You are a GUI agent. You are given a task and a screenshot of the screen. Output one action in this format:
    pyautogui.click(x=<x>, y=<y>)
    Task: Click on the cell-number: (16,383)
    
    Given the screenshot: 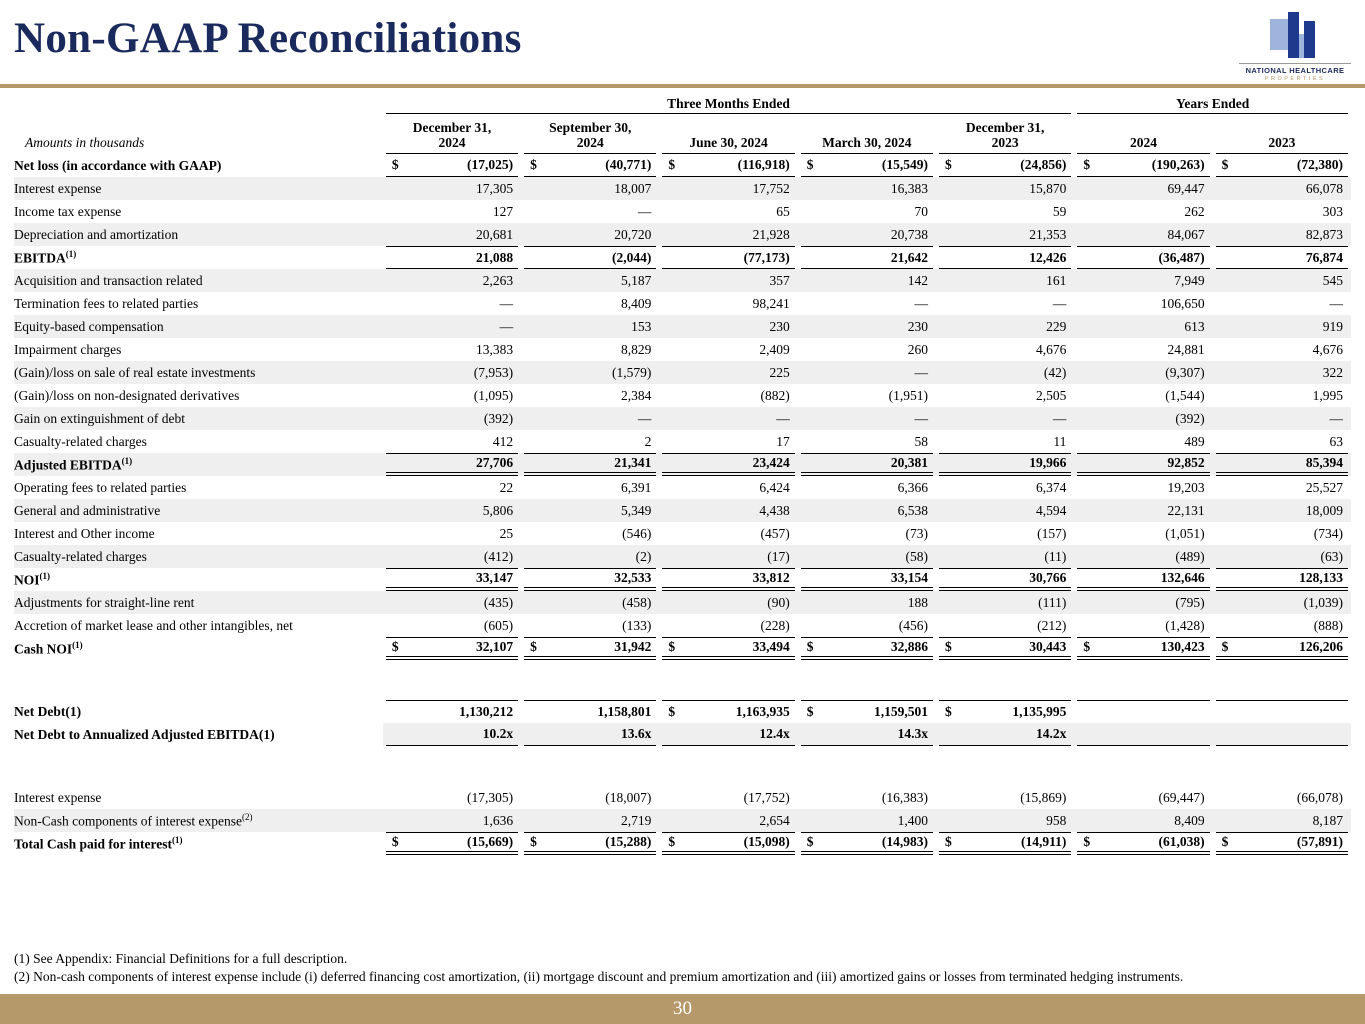 What is the action you would take?
    pyautogui.click(x=904, y=797)
    